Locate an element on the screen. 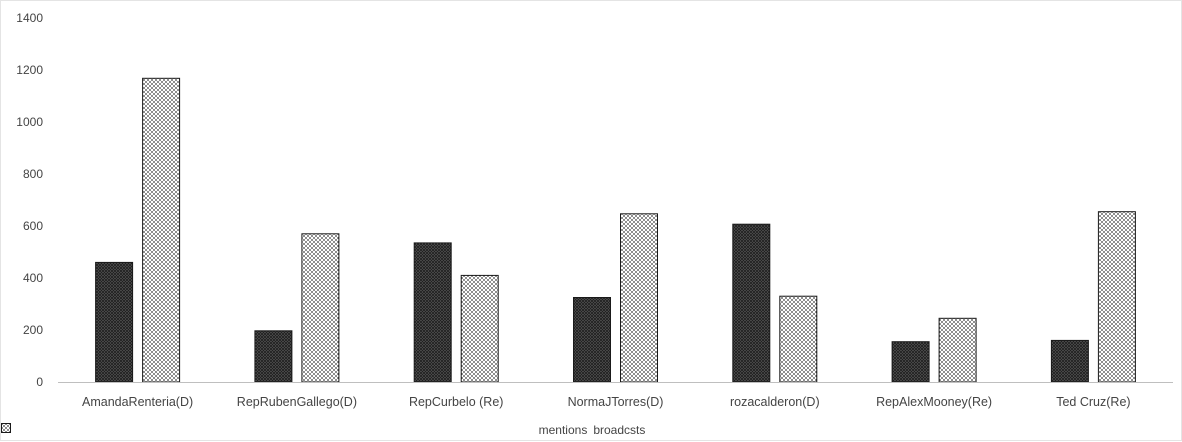 The width and height of the screenshot is (1182, 442). x-category-label: Ted Cruz(Re) is located at coordinates (1093, 402).